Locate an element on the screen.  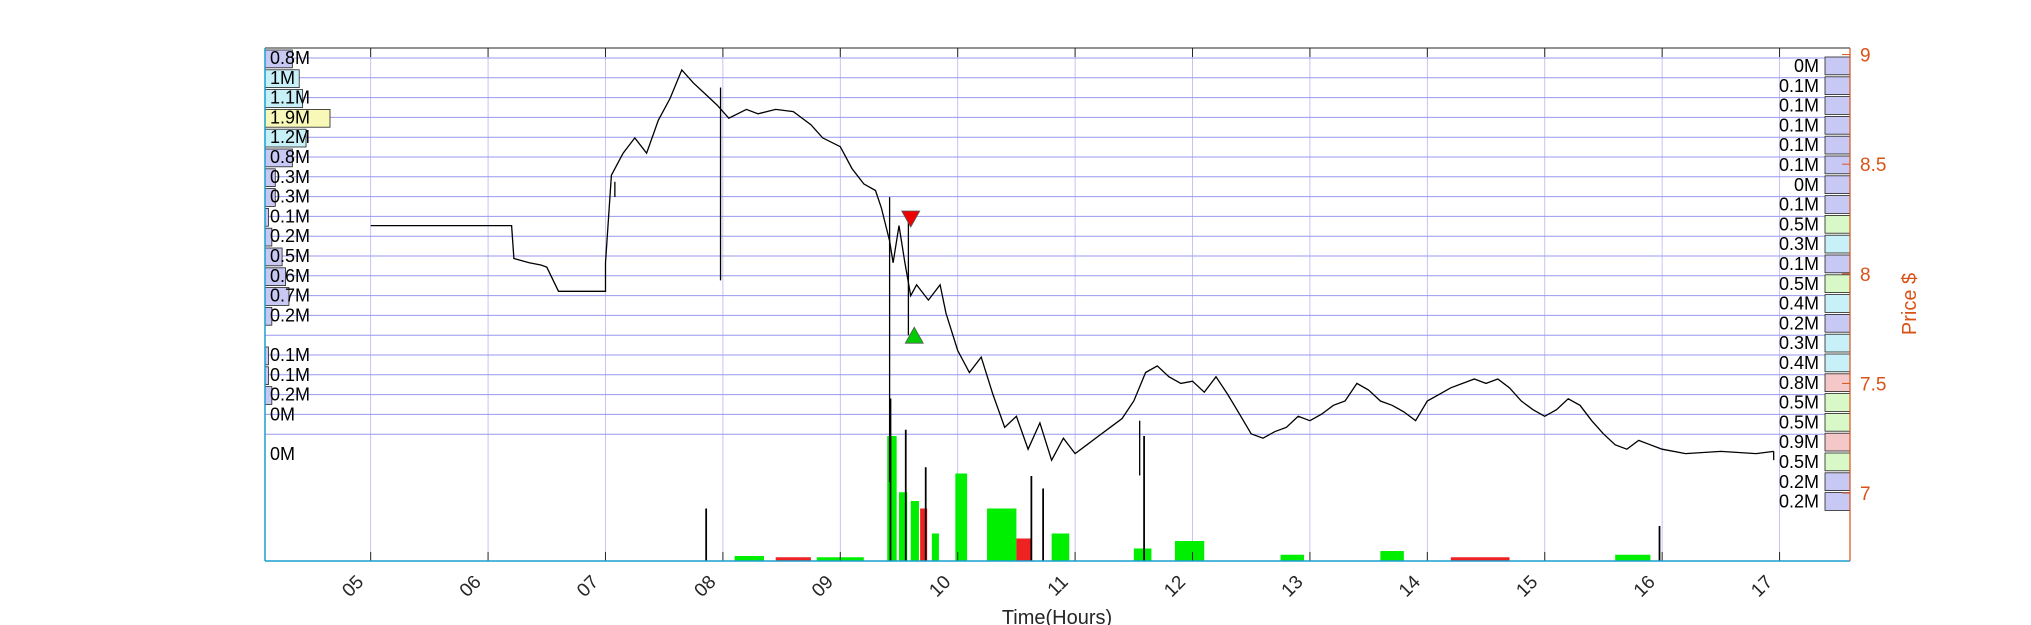
x-tick-label: 12 is located at coordinates (1175, 587).